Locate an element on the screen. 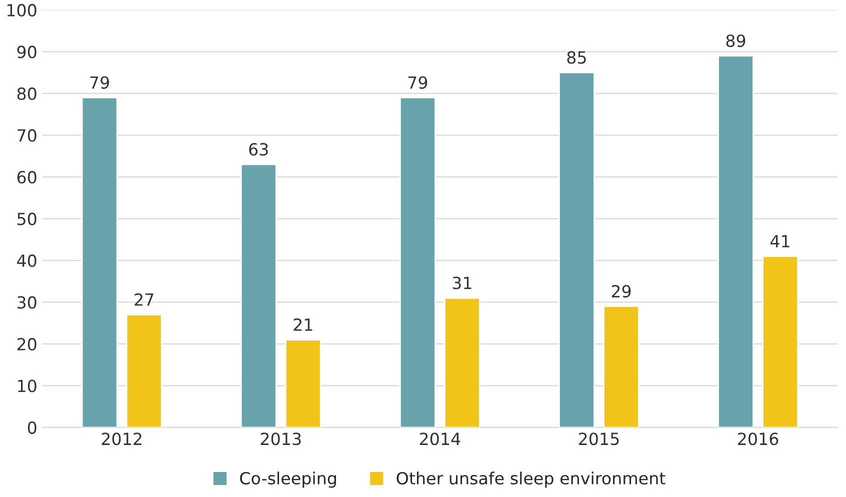 The height and width of the screenshot is (497, 846). y-tick-label: 100 is located at coordinates (21, 10).